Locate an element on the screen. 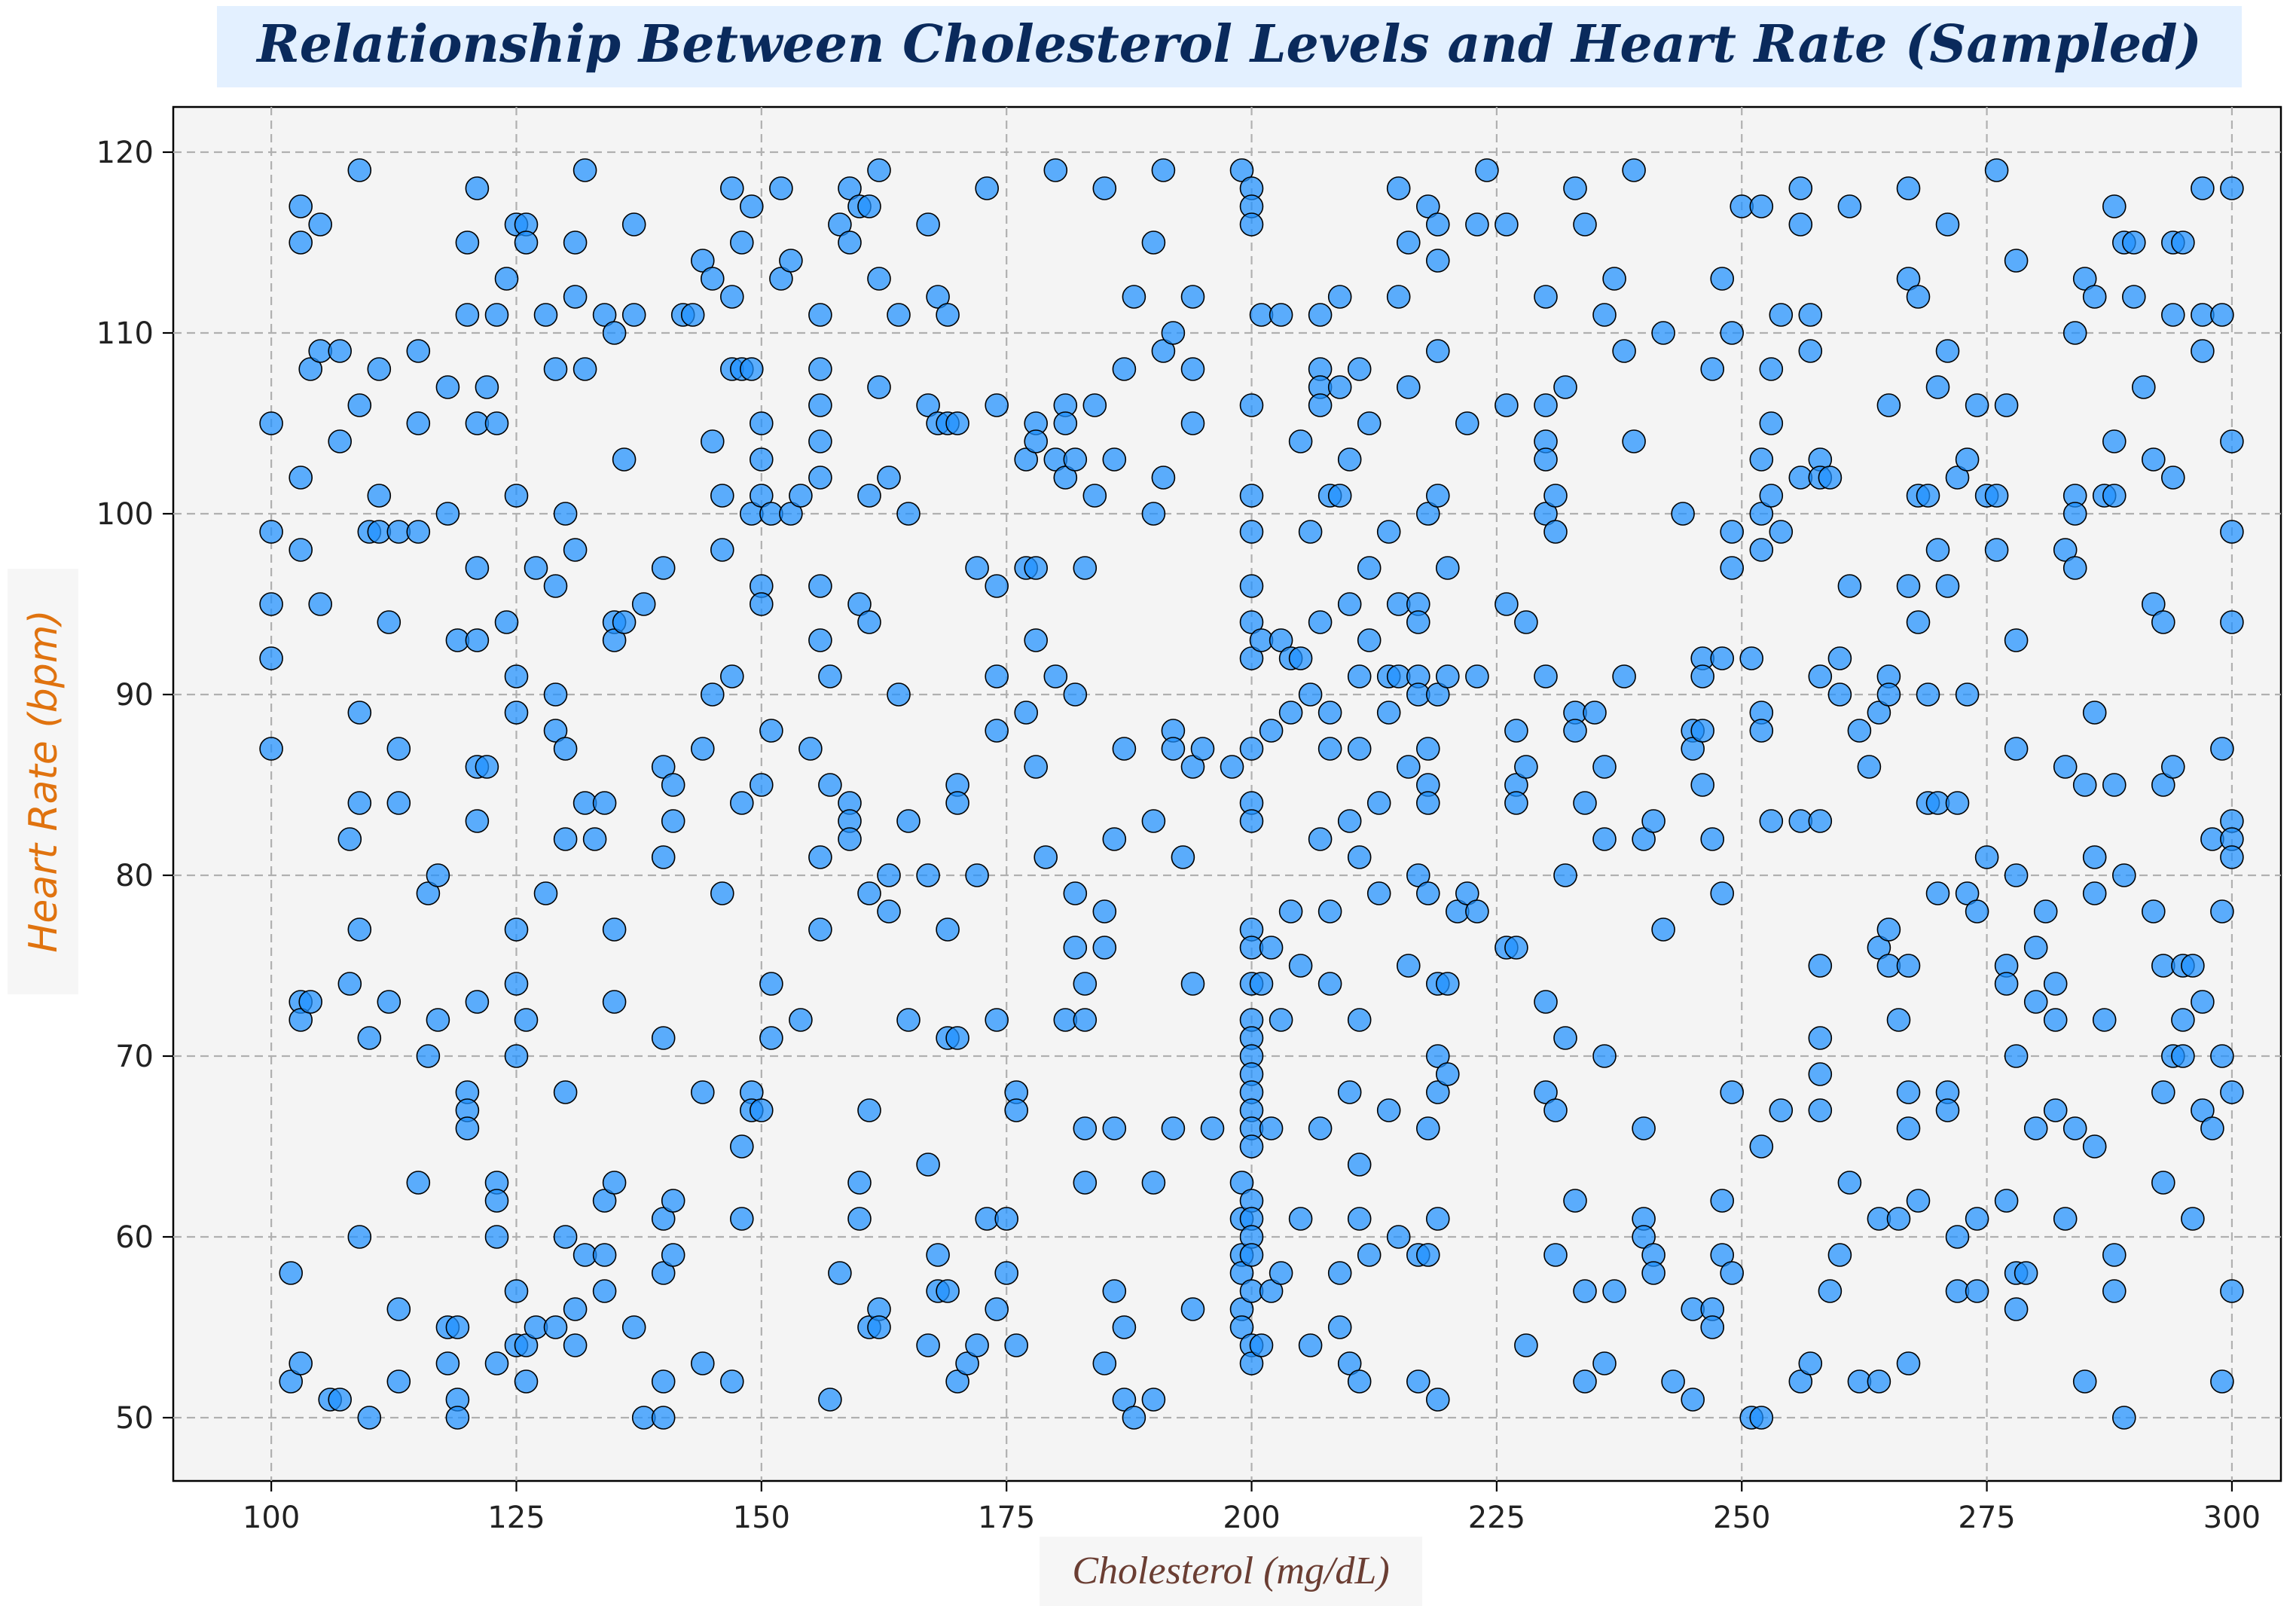  x-axis-label: Cholesterol (mg/dL) is located at coordinates (1230, 1570).